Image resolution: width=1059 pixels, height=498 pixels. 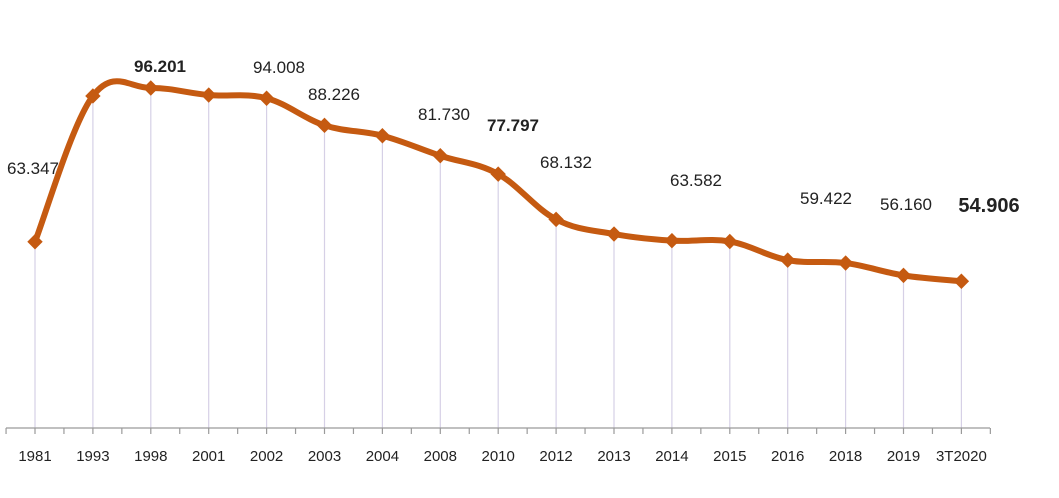 What do you see at coordinates (279, 67) in the screenshot?
I see `data-label: 94.008` at bounding box center [279, 67].